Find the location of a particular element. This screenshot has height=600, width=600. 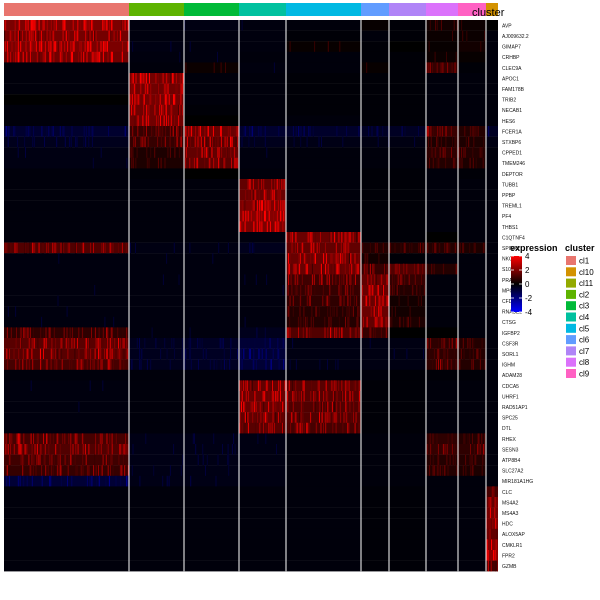

expression-tick-label: 2 is located at coordinates (527, 270).